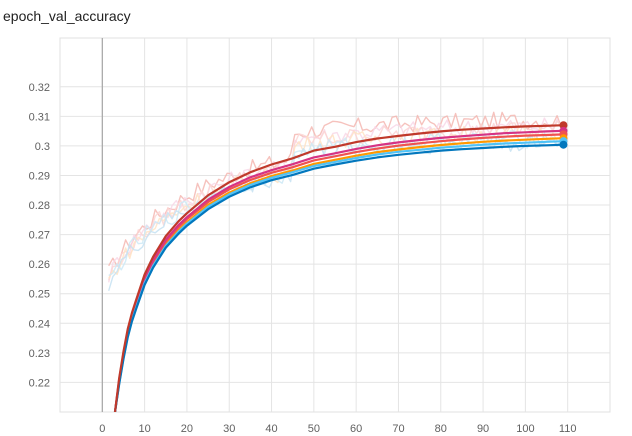 The height and width of the screenshot is (436, 632). What do you see at coordinates (441, 429) in the screenshot?
I see `x-tick-label: 80` at bounding box center [441, 429].